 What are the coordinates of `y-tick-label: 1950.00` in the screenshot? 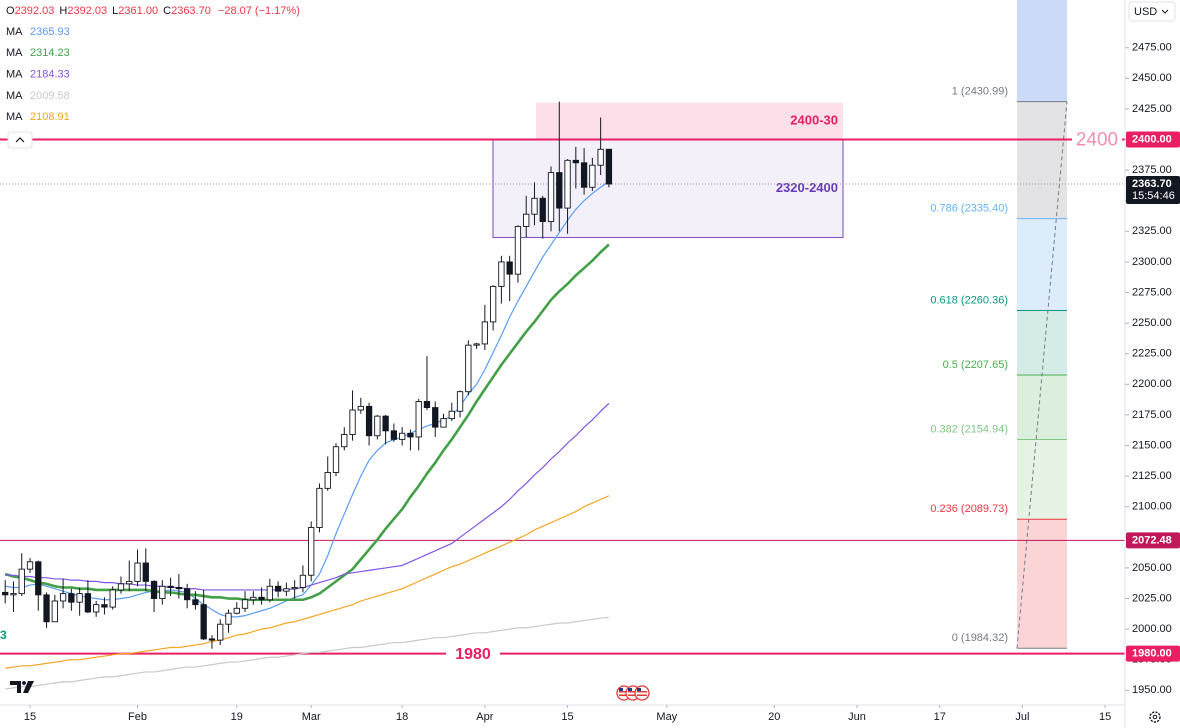 It's located at (1152, 690).